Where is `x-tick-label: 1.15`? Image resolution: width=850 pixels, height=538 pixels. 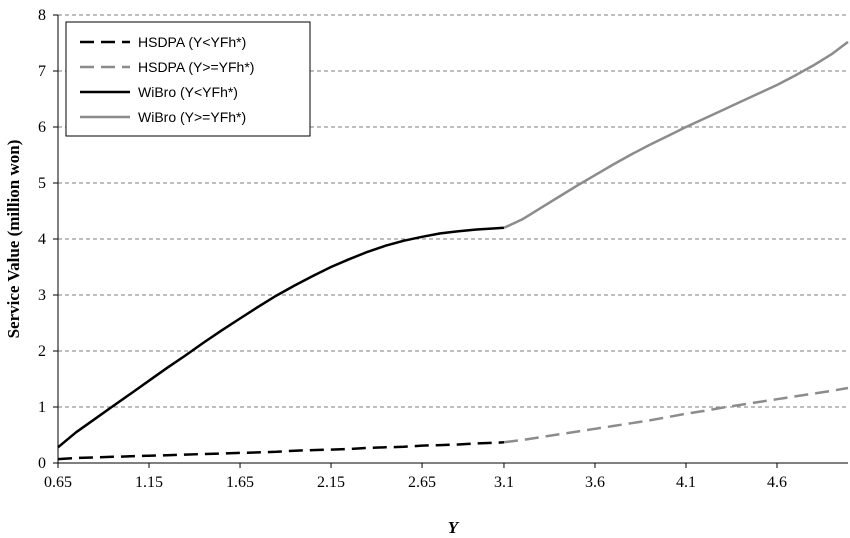
x-tick-label: 1.15 is located at coordinates (149, 482).